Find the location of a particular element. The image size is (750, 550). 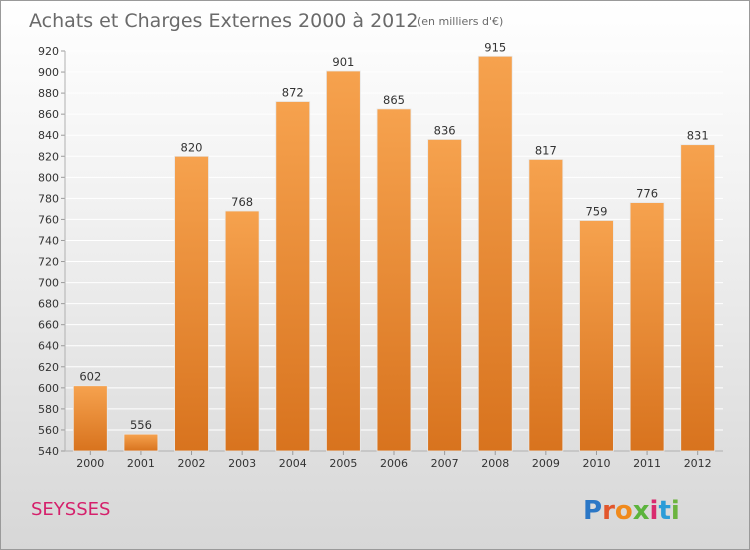

y-tick-label: 840 is located at coordinates (48, 135).